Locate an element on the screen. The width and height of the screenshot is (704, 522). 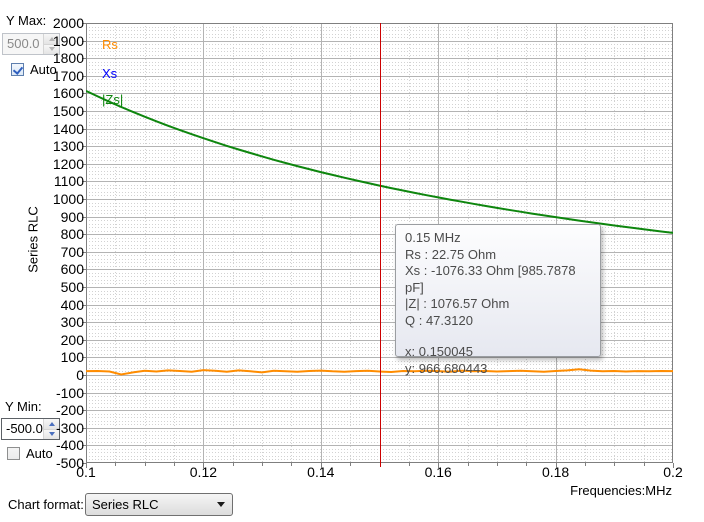
ymin-label: Y Min: is located at coordinates (23, 406).